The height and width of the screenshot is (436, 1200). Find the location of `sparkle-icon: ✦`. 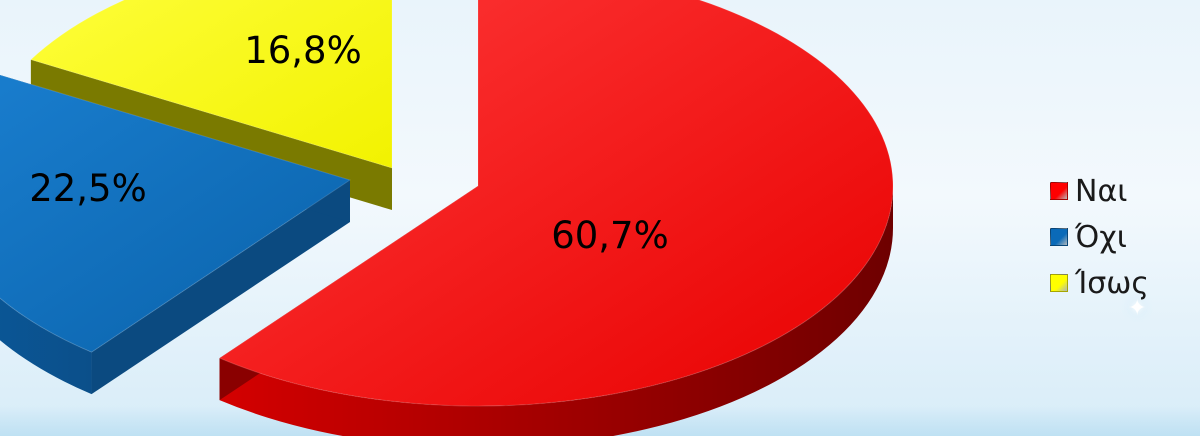

sparkle-icon: ✦ is located at coordinates (1137, 308).